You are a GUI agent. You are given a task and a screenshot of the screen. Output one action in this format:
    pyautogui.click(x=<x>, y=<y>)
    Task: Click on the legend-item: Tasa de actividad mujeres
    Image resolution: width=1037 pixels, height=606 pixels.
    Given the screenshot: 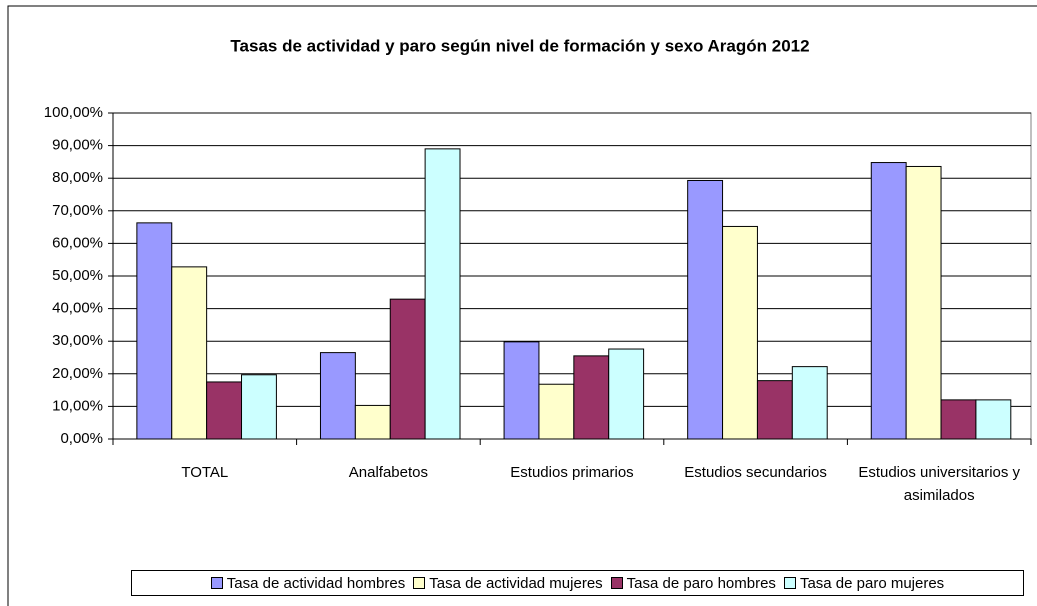 What is the action you would take?
    pyautogui.click(x=508, y=583)
    